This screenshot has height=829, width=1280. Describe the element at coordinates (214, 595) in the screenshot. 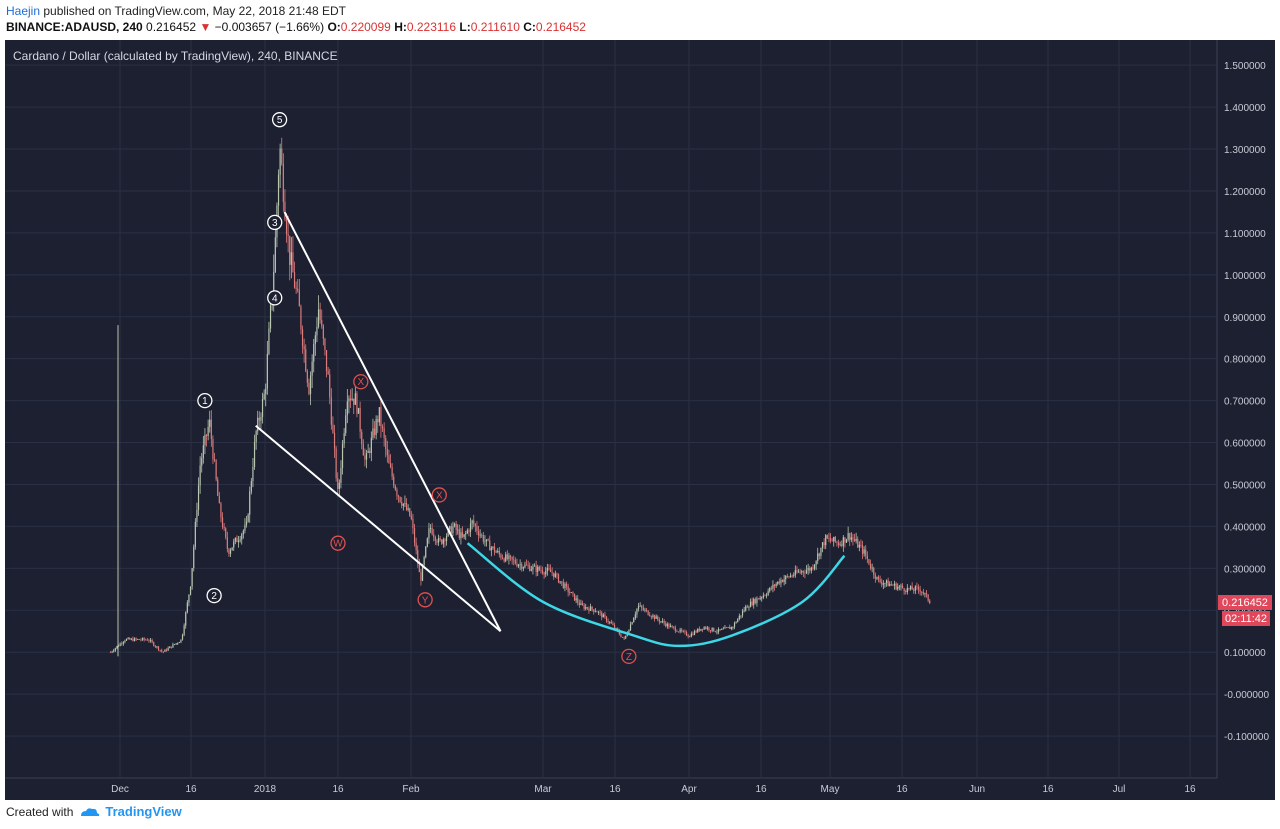

I see `wave-label-2: 2` at that location.